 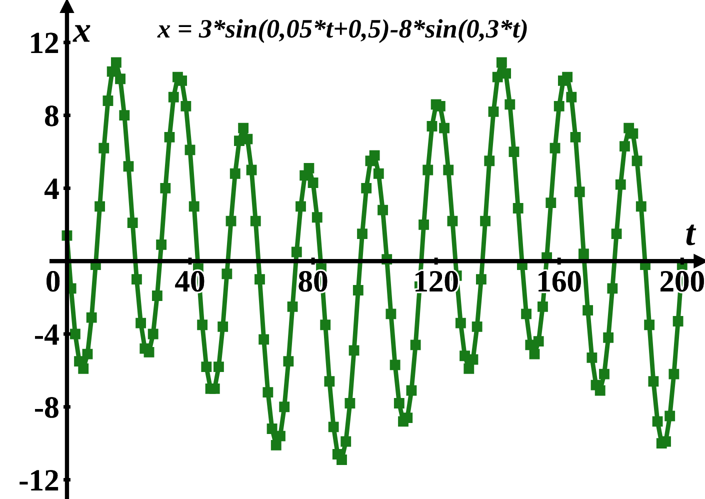 I want to click on y-axis-title: x, so click(x=81, y=33).